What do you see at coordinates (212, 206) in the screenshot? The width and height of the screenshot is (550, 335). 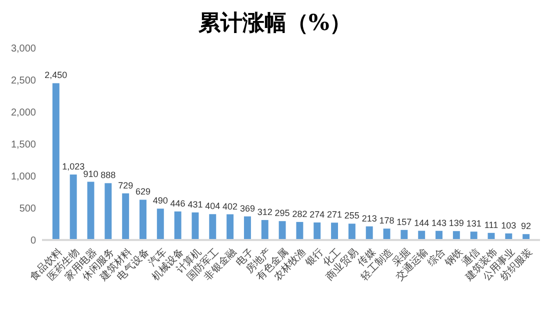 I see `data-label: 404` at bounding box center [212, 206].